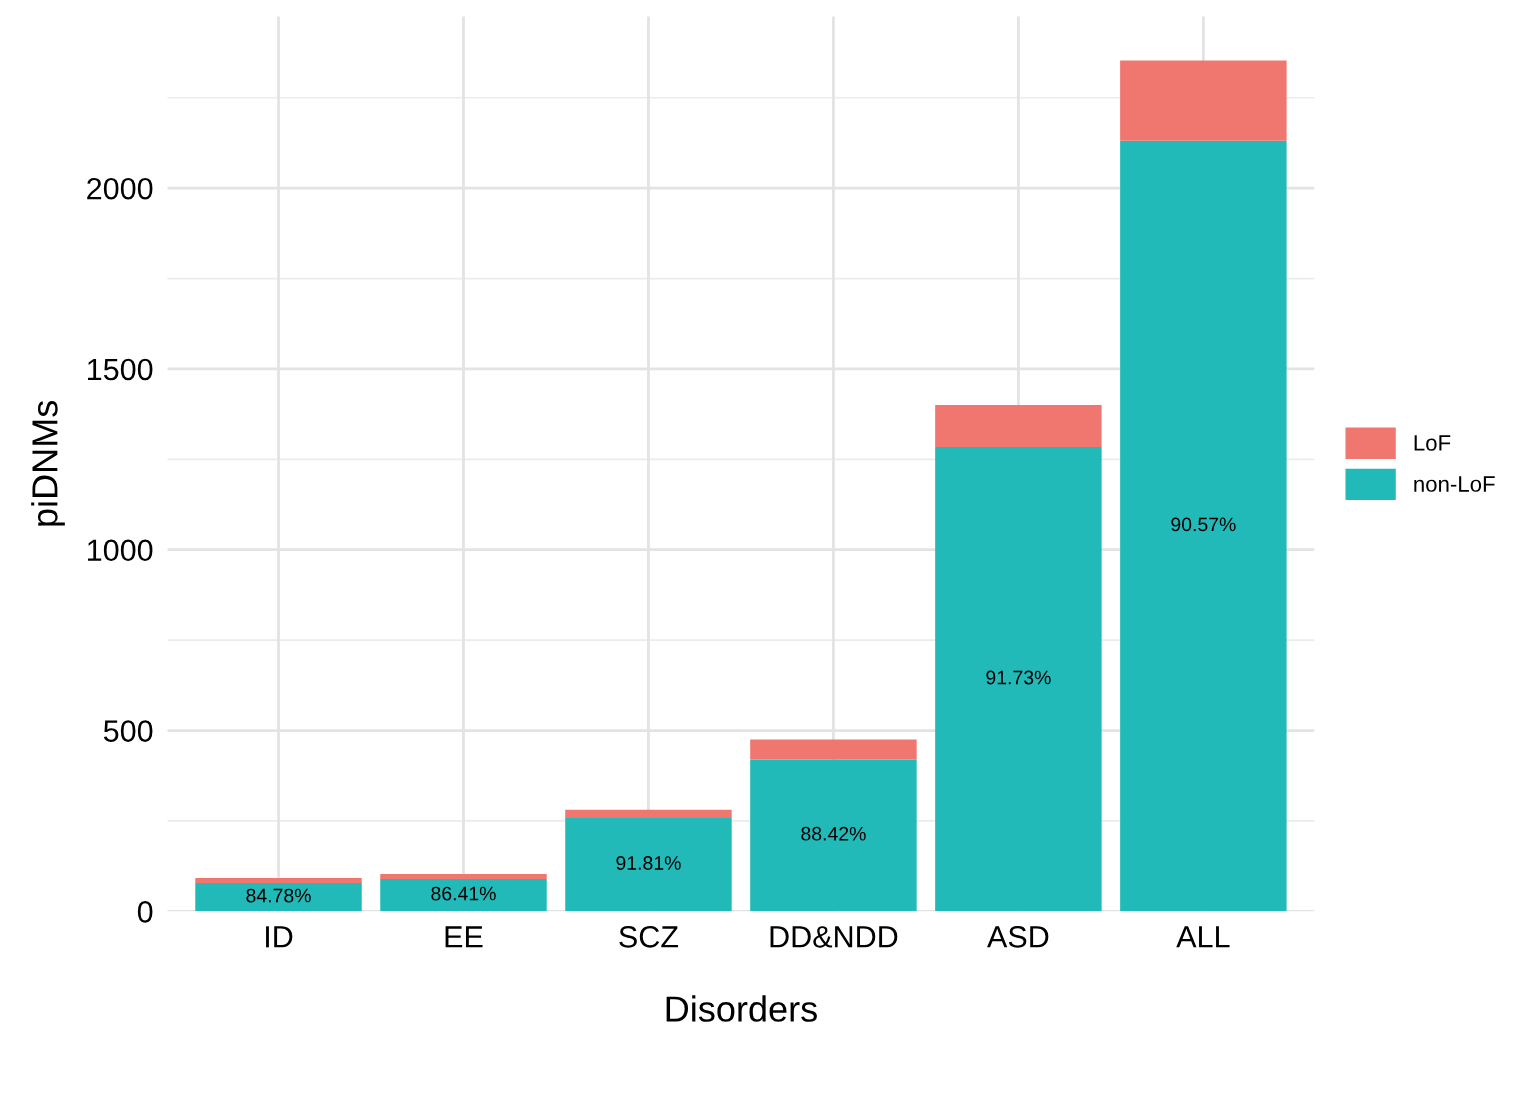 The image size is (1523, 1094). What do you see at coordinates (1203, 937) in the screenshot?
I see `x-tick-label: ALL` at bounding box center [1203, 937].